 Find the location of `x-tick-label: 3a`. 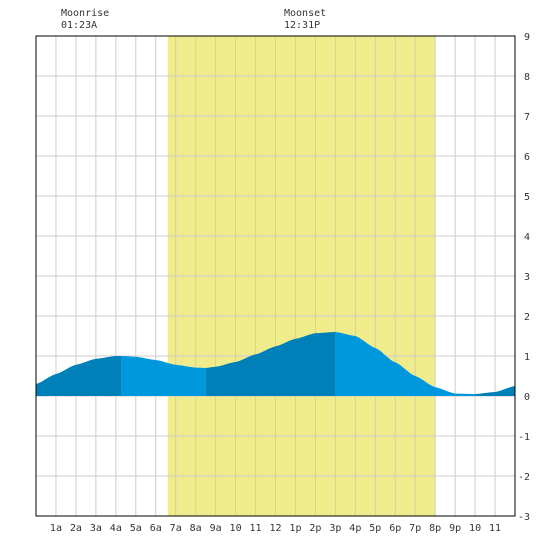

x-tick-label: 3a is located at coordinates (96, 528).